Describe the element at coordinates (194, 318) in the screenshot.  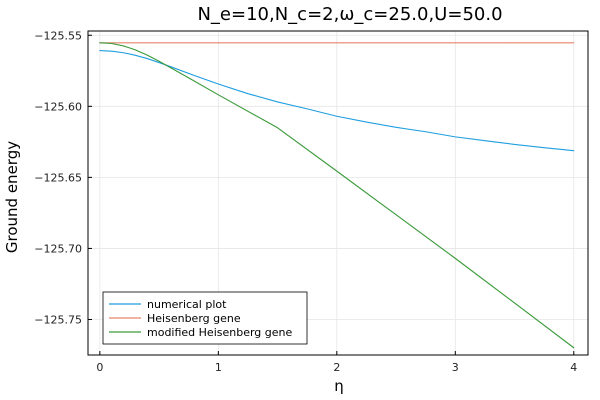
I see `legend-label: Heisenberg gene` at that location.